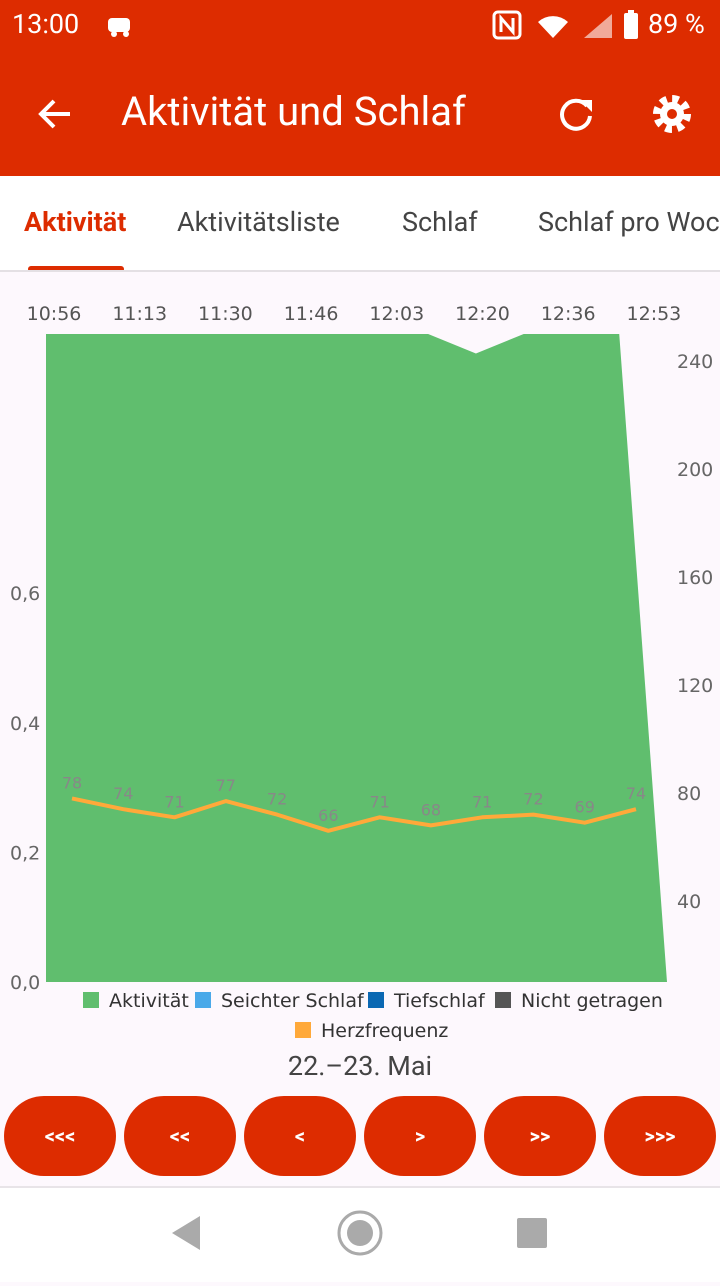 The height and width of the screenshot is (1286, 720). What do you see at coordinates (180, 1136) in the screenshot?
I see `nav-button: <<` at bounding box center [180, 1136].